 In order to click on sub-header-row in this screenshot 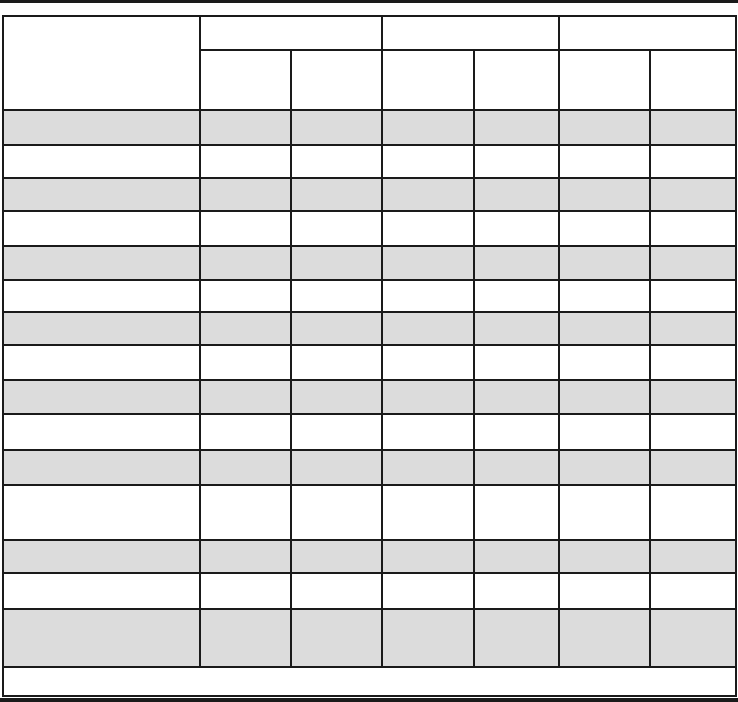, I will do `click(370, 80)`.